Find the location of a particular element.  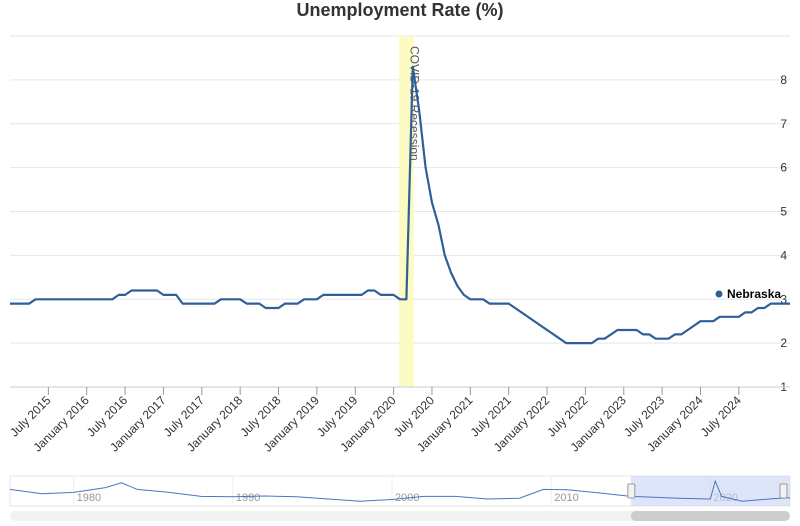

y-tick-label: 3 is located at coordinates (783, 299).